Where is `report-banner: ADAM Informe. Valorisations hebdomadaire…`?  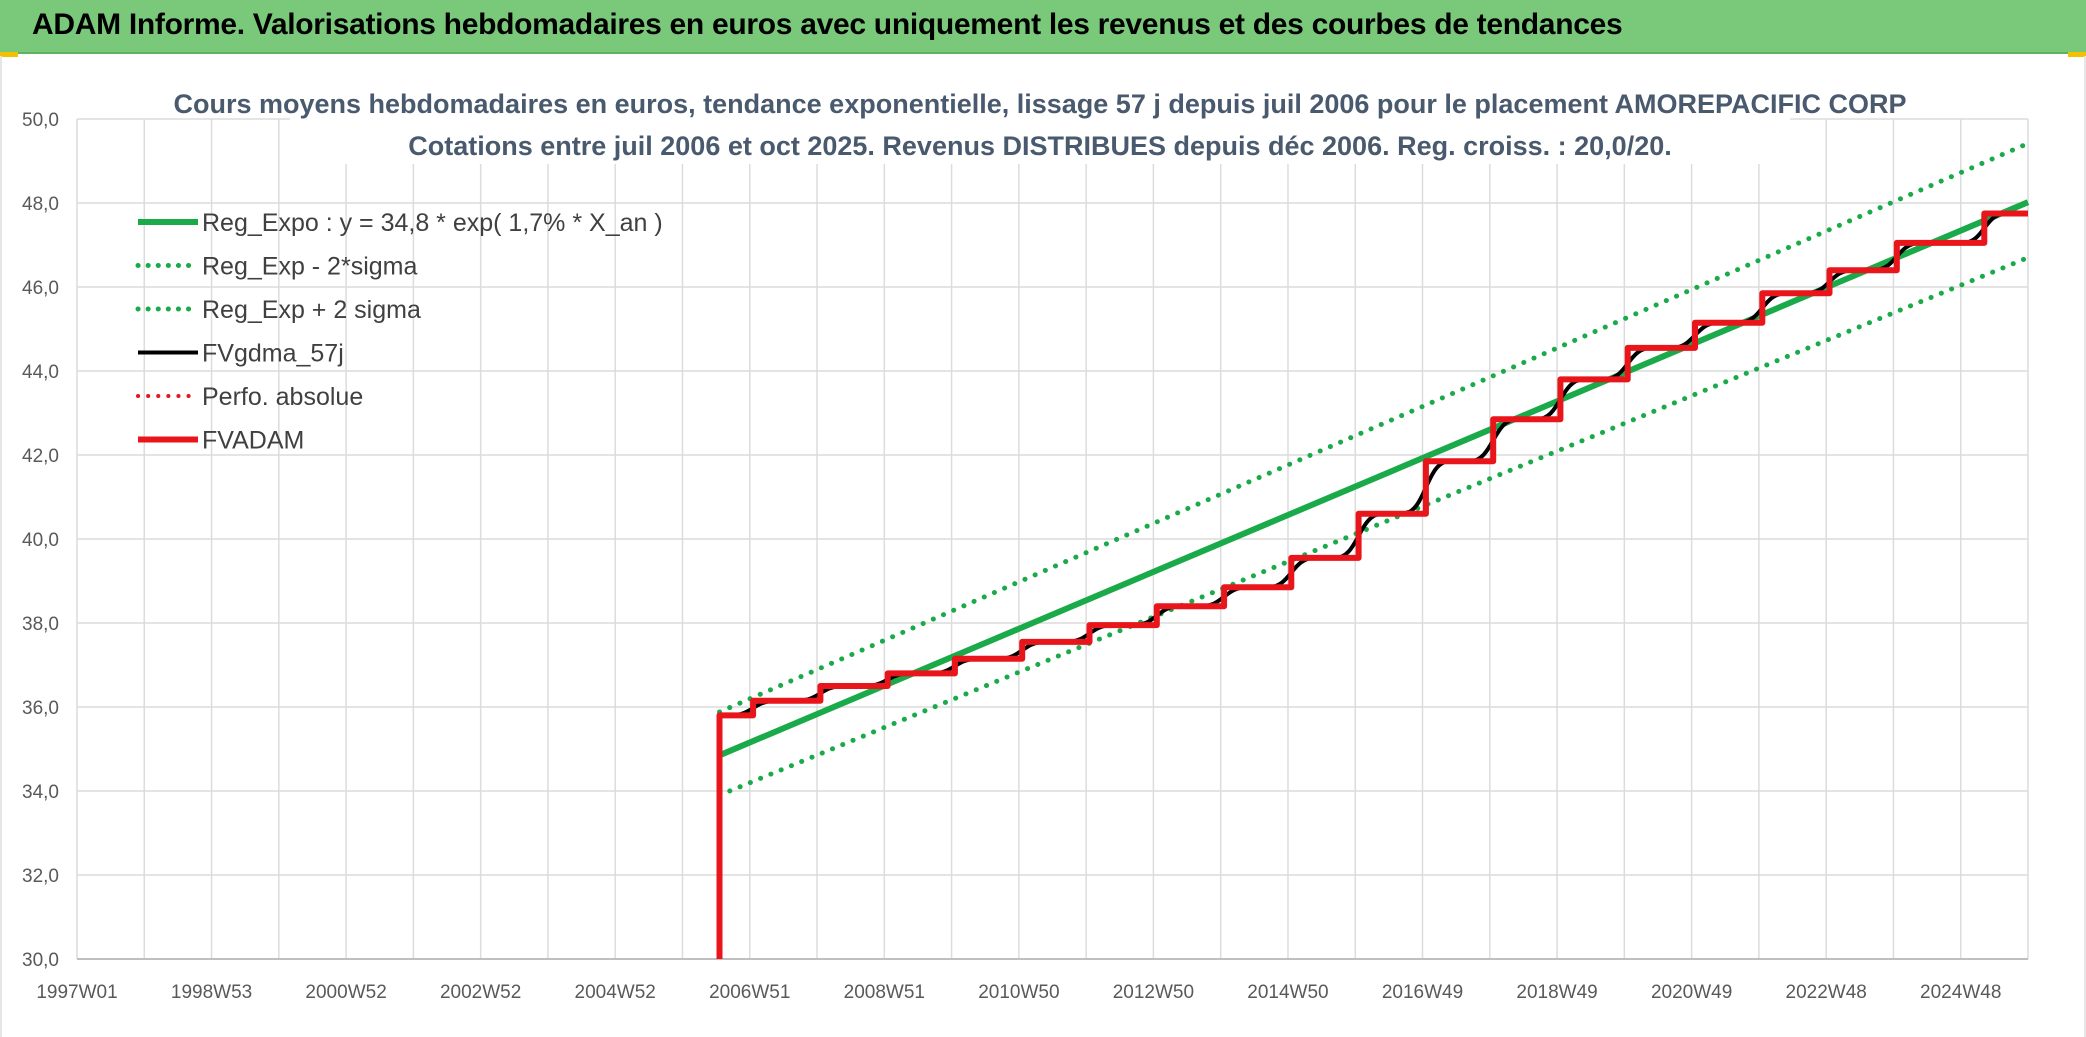 report-banner: ADAM Informe. Valorisations hebdomadaire… is located at coordinates (1043, 27).